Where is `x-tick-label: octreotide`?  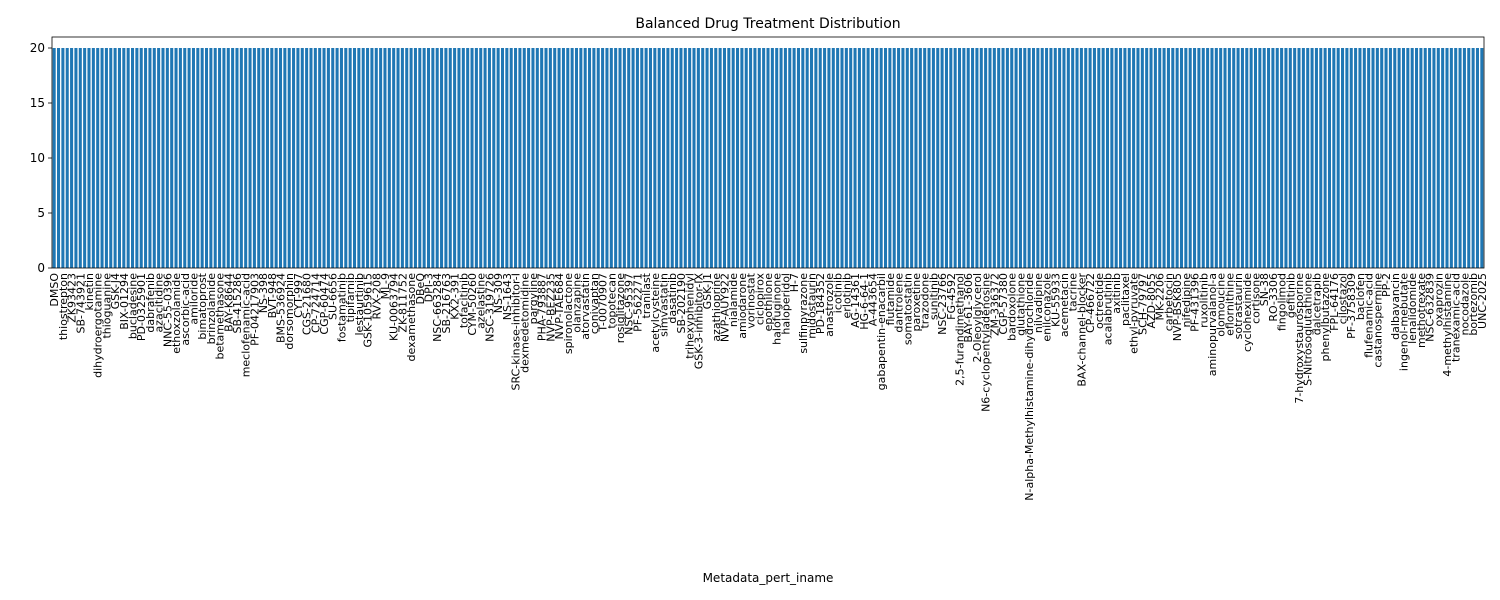 x-tick-label: octreotide is located at coordinates (1099, 301).